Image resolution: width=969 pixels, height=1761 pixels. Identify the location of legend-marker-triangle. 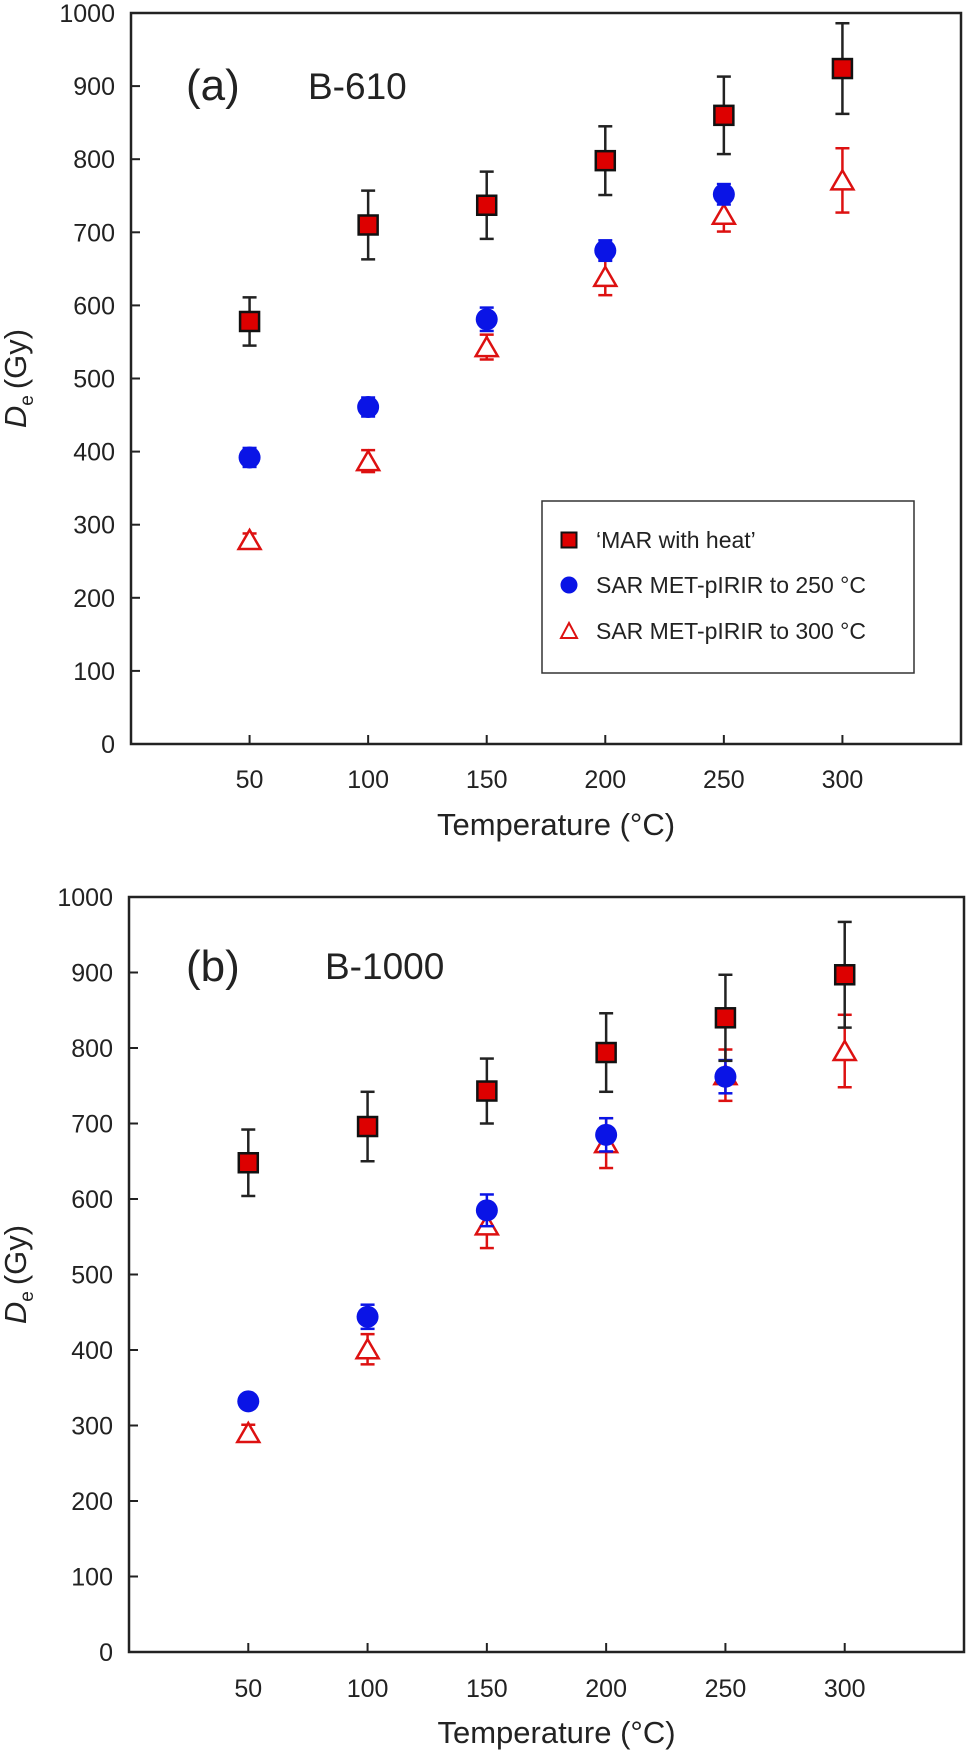
(569, 629).